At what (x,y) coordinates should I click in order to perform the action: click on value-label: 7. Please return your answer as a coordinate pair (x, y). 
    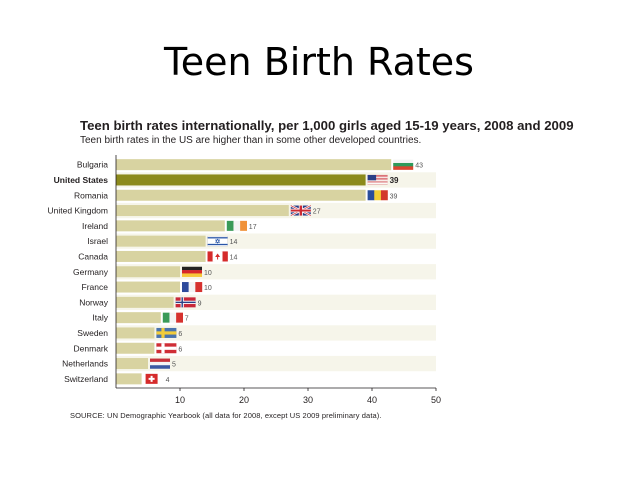
    Looking at the image, I should click on (187, 319).